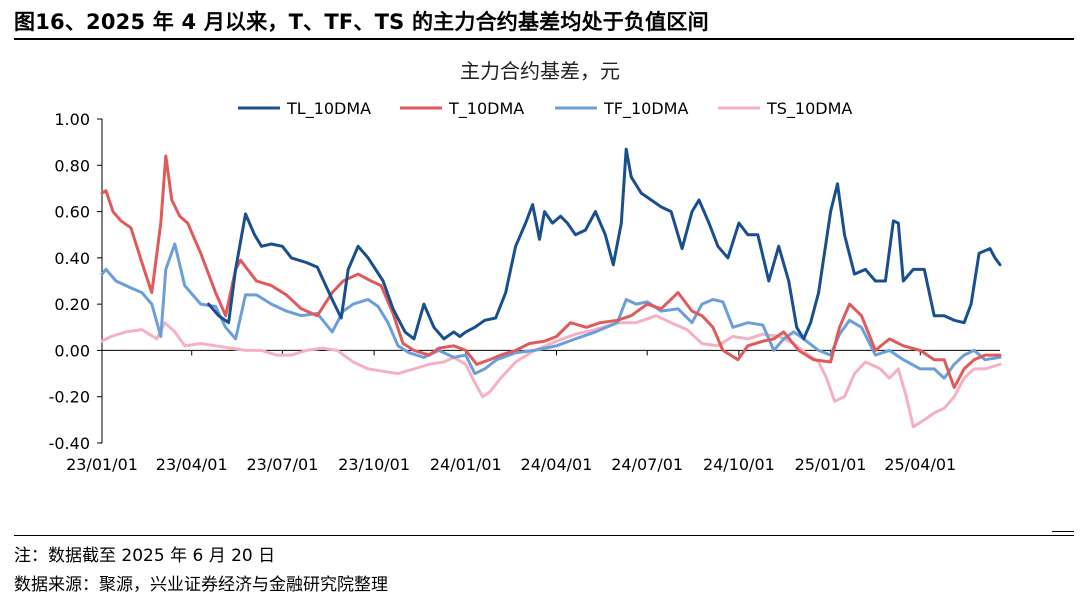 This screenshot has height=600, width=1080. I want to click on legend-label: T_10DMA, so click(486, 109).